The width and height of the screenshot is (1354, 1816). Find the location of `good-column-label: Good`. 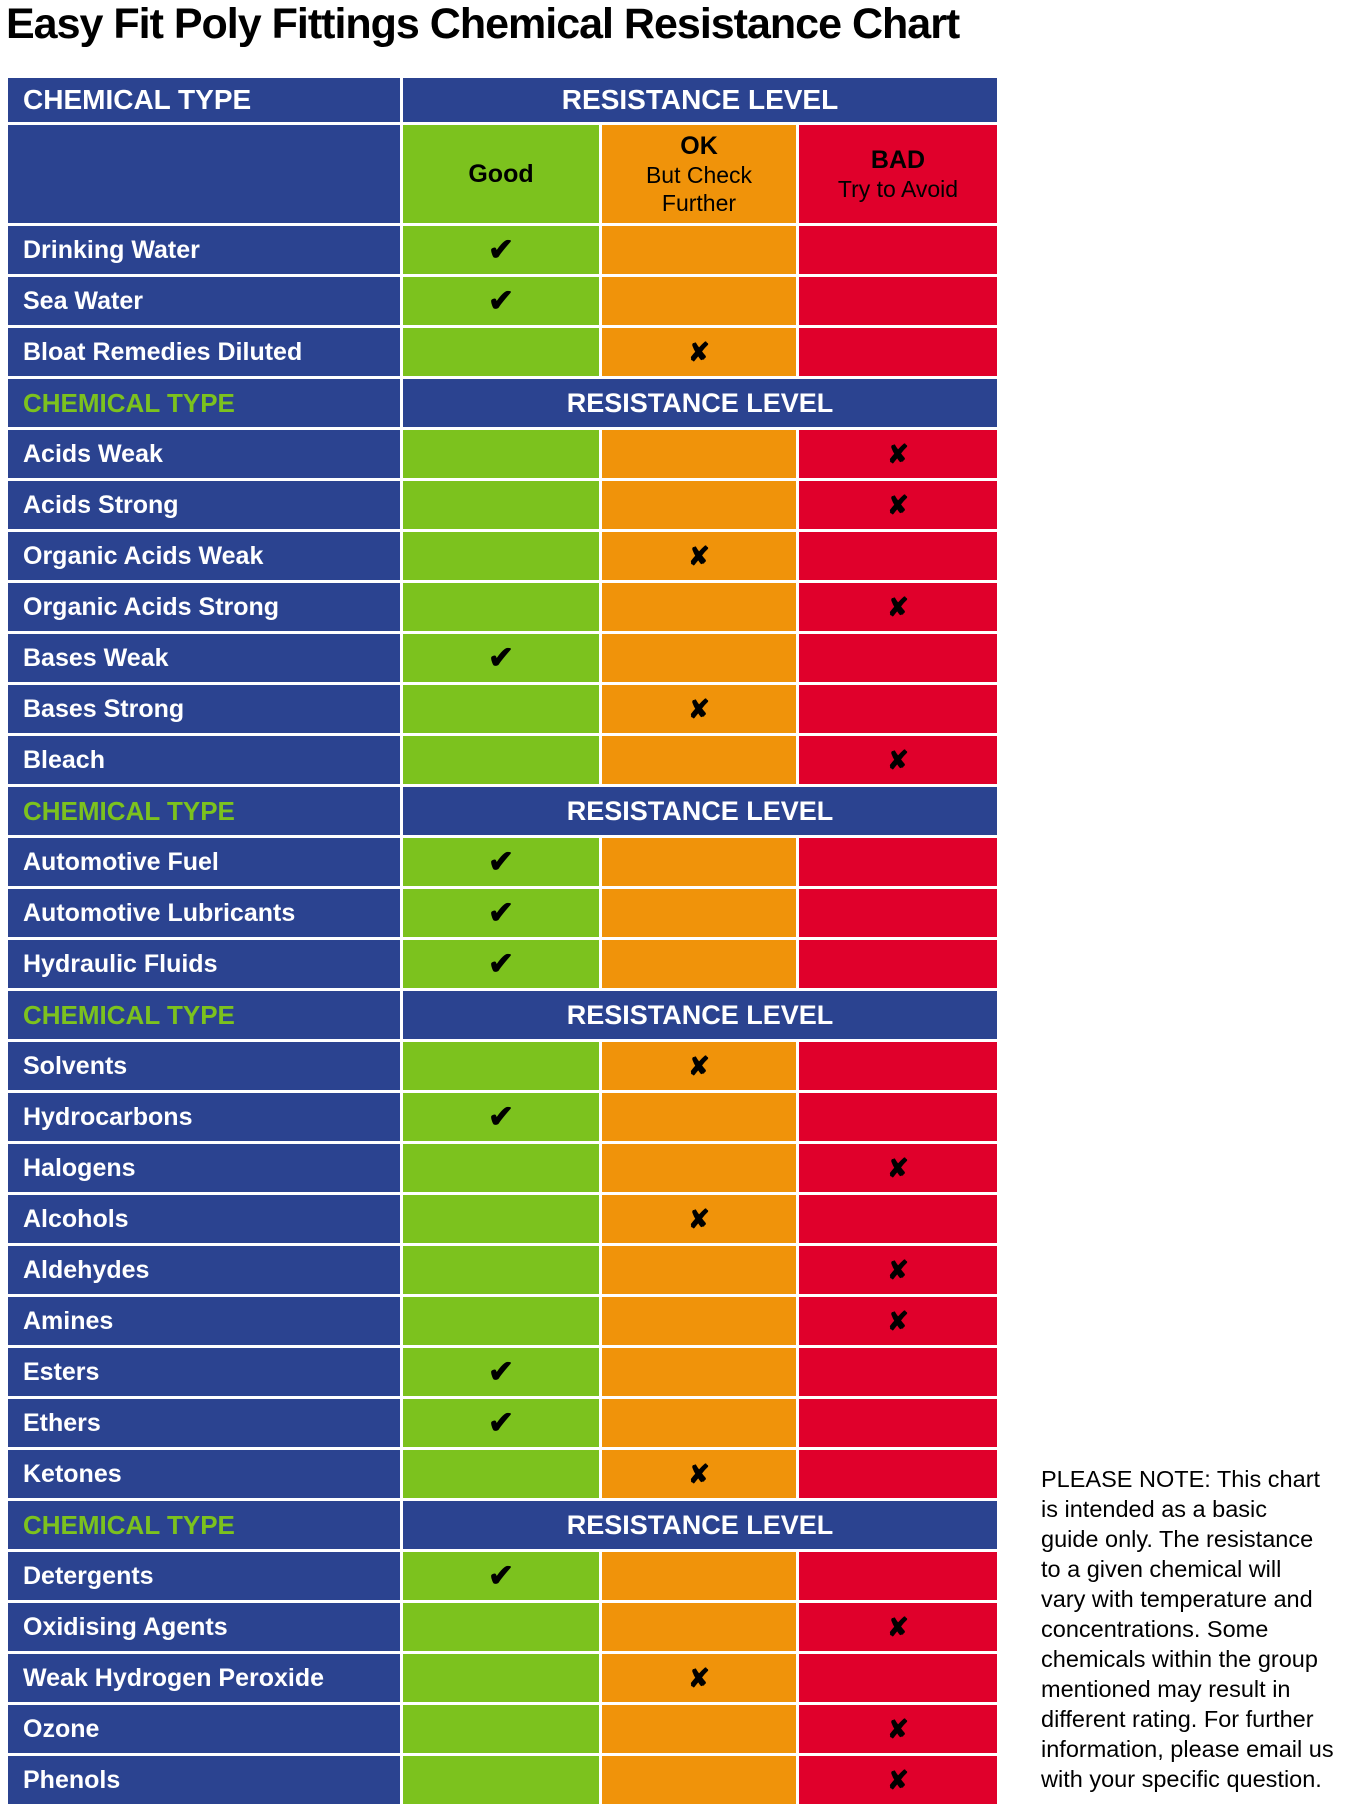

good-column-label: Good is located at coordinates (501, 174).